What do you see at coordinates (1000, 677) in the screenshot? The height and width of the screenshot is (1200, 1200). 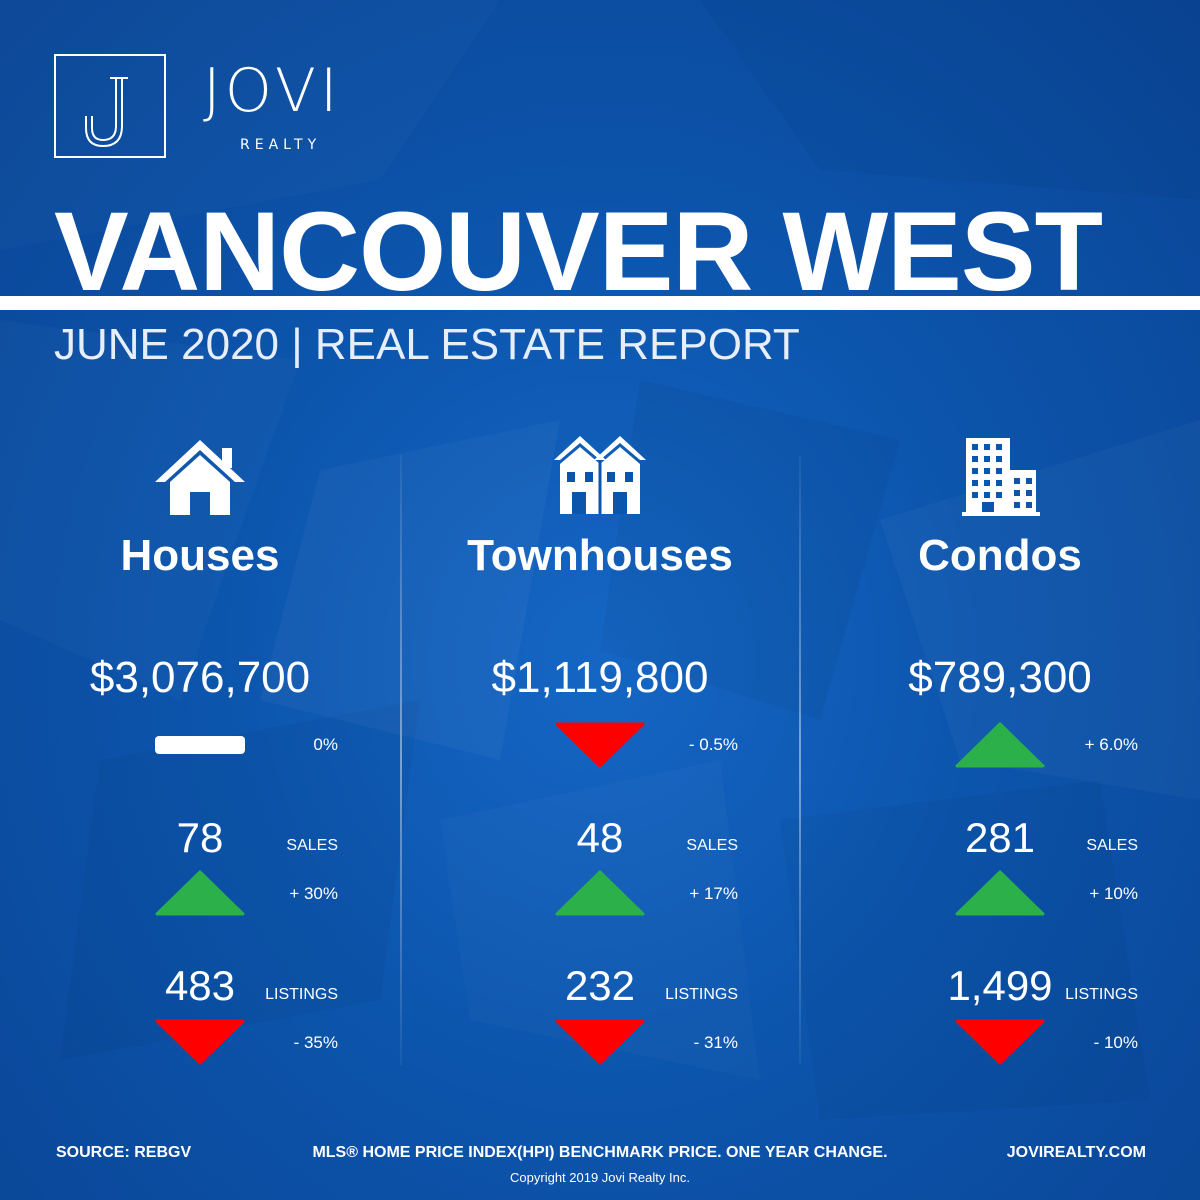 I see `benchmark-price: $789,300` at bounding box center [1000, 677].